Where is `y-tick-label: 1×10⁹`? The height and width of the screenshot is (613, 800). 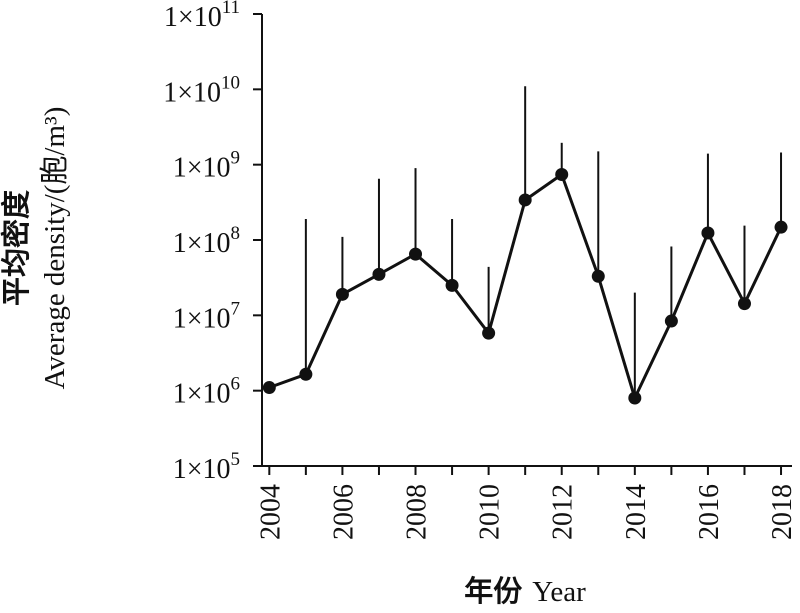 y-tick-label: 1×10⁹ is located at coordinates (206, 166).